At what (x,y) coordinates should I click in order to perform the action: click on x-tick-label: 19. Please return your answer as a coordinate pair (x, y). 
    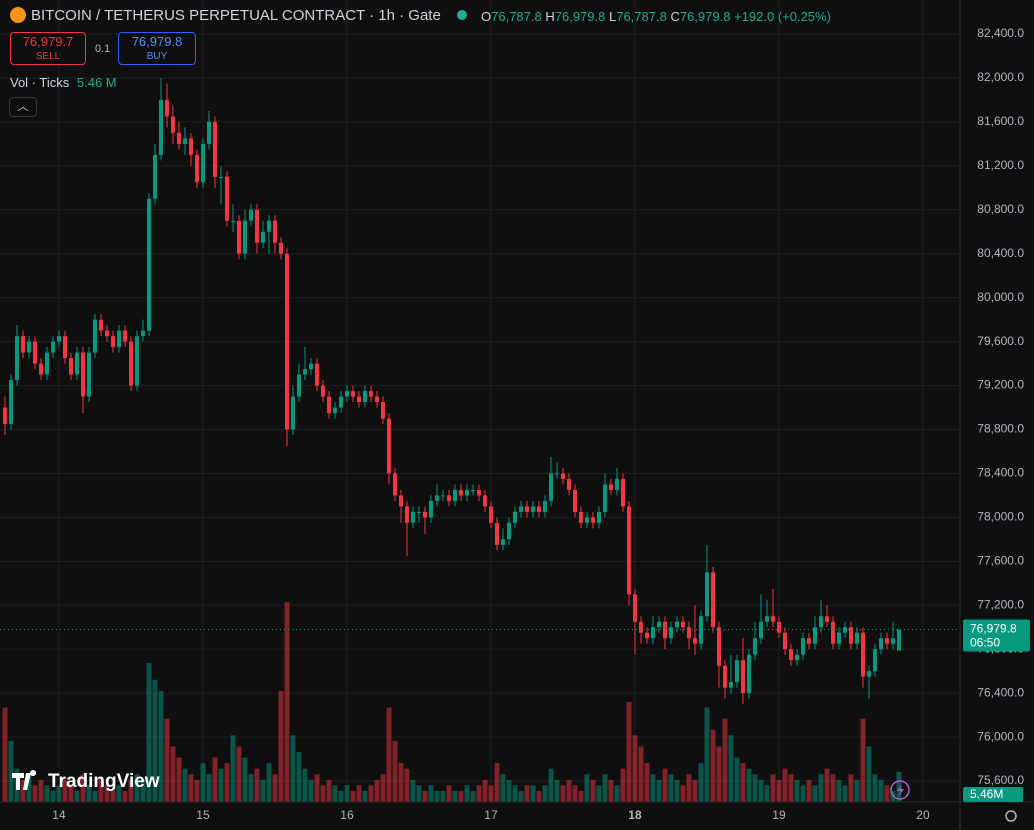
    Looking at the image, I should click on (779, 815).